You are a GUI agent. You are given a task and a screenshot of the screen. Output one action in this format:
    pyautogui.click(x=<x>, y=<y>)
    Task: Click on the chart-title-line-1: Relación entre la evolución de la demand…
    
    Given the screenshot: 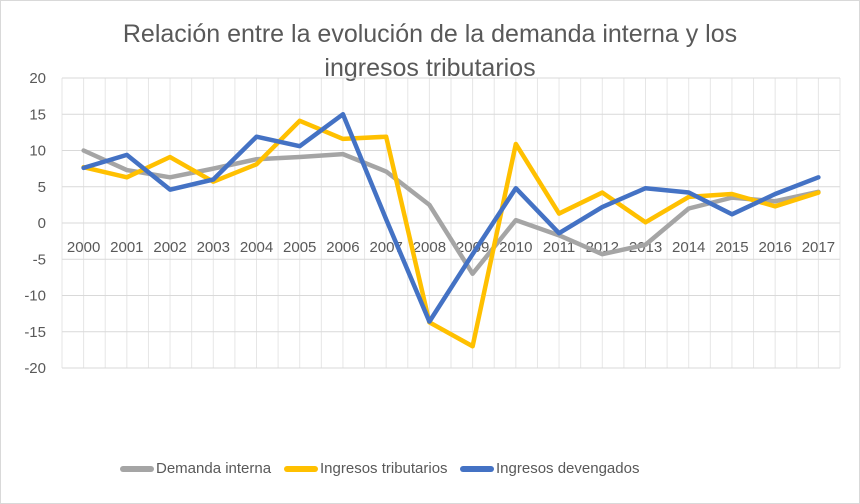 What is the action you would take?
    pyautogui.click(x=430, y=34)
    